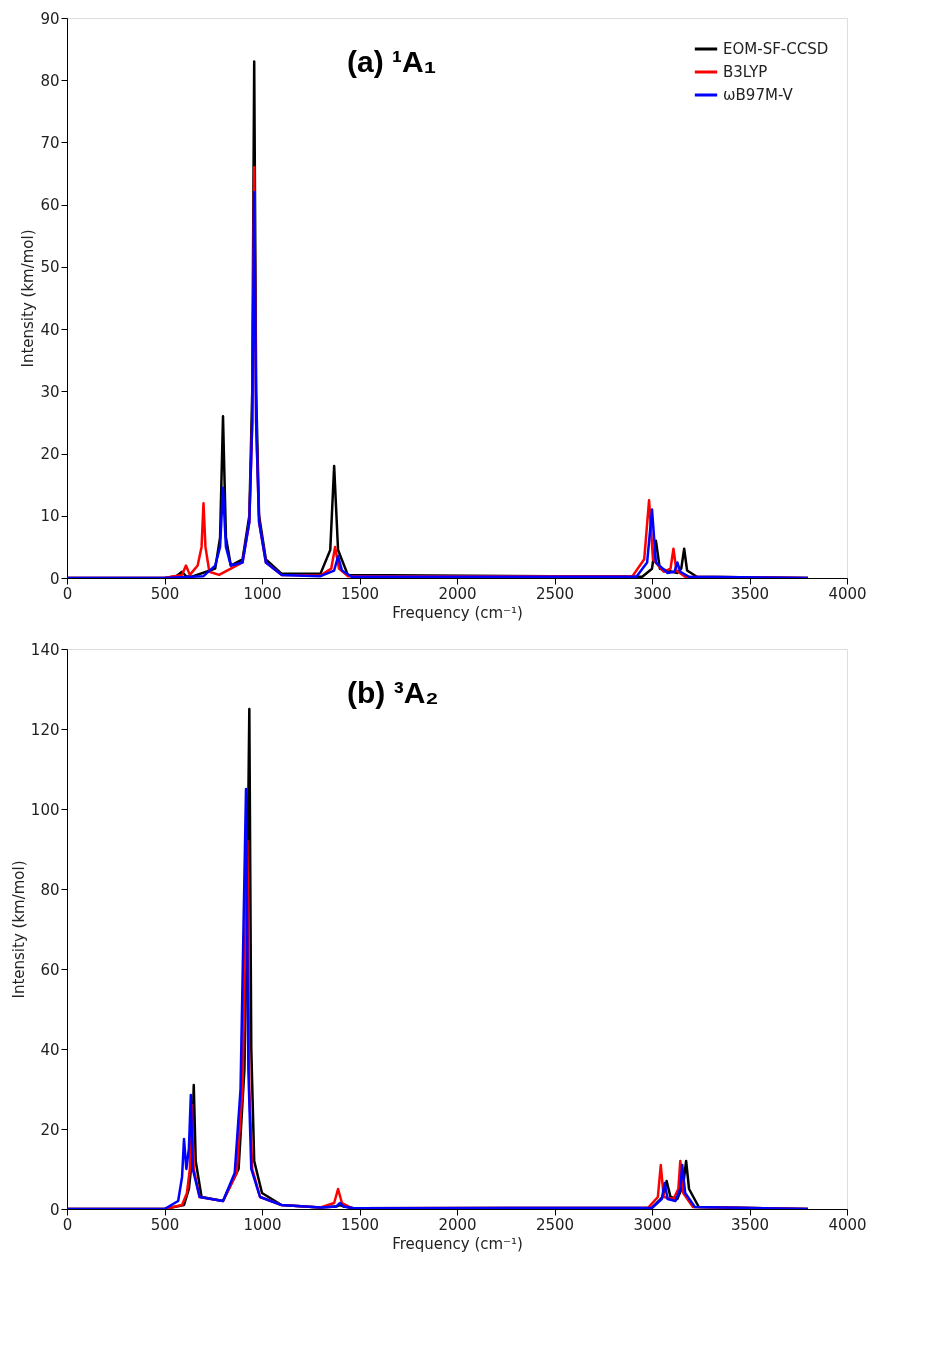 The height and width of the screenshot is (1363, 947). Describe the element at coordinates (745, 72) in the screenshot. I see `legend-label: B3LYP` at that location.